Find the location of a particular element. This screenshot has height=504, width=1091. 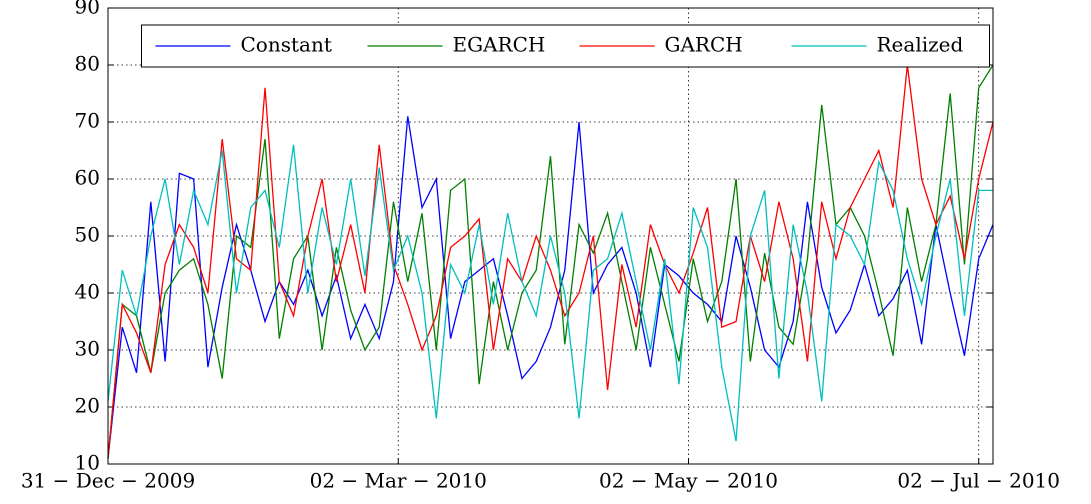

x-tick-label: 02 − Jul − 2010 is located at coordinates (978, 481).